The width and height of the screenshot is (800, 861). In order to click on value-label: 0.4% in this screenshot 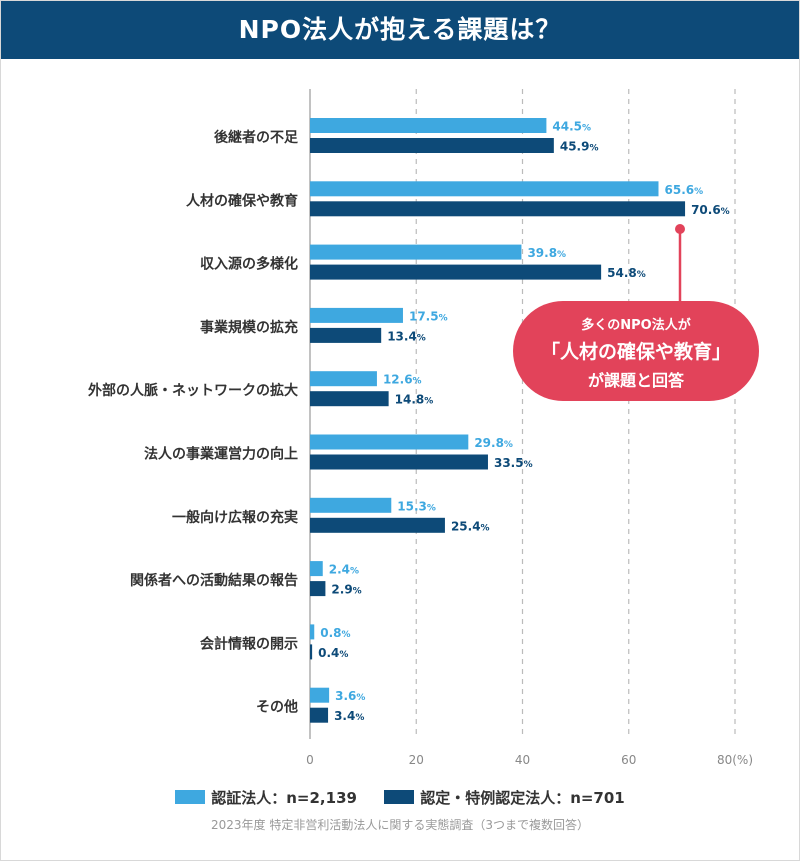, I will do `click(333, 653)`.